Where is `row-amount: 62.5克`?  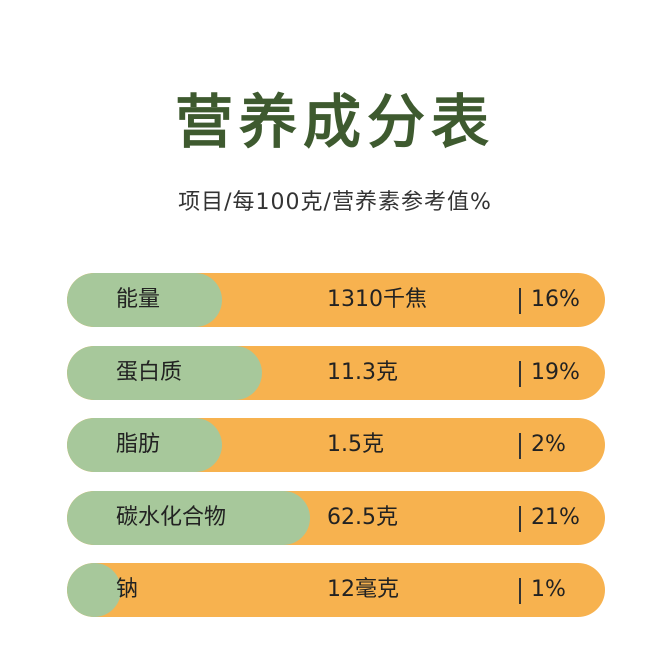 row-amount: 62.5克 is located at coordinates (362, 517).